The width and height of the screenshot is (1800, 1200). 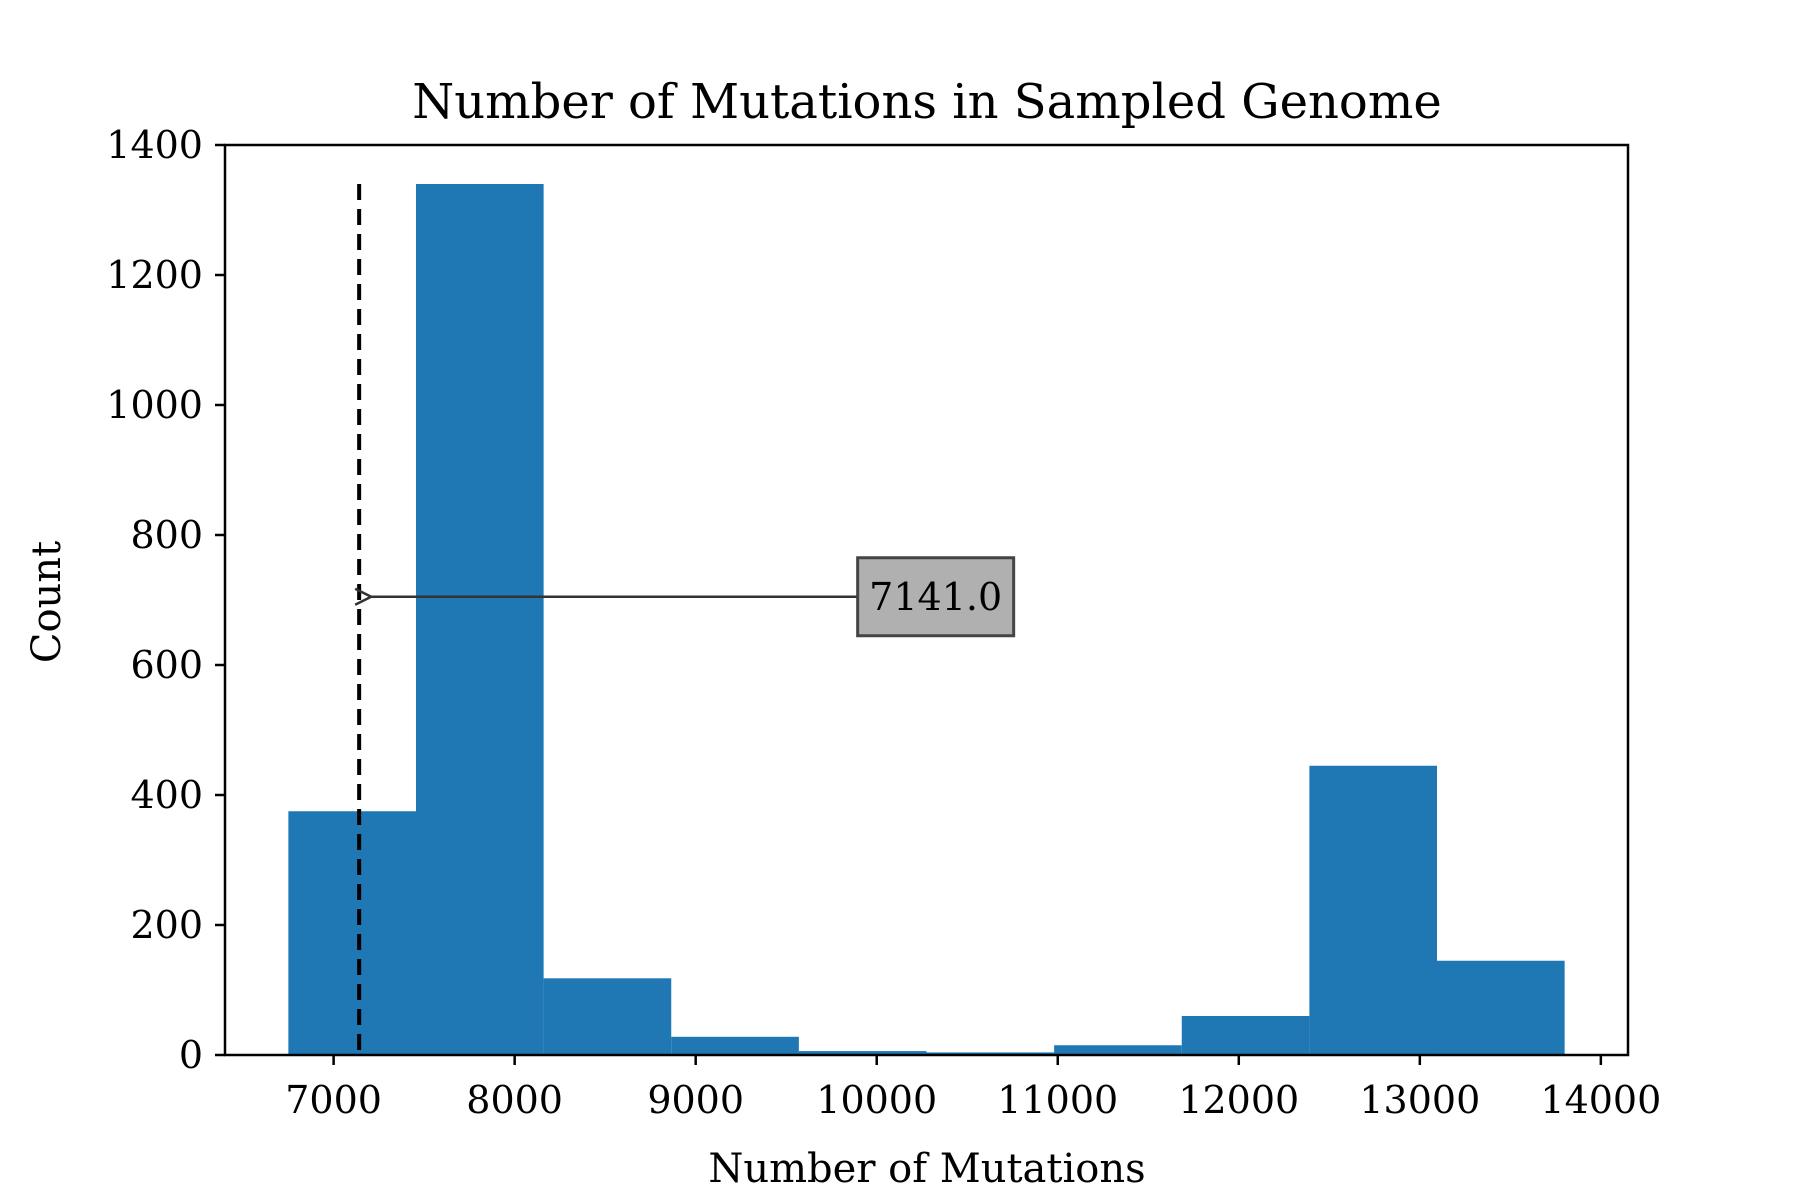 I want to click on y-tick-label-600: 600, so click(x=166, y=665).